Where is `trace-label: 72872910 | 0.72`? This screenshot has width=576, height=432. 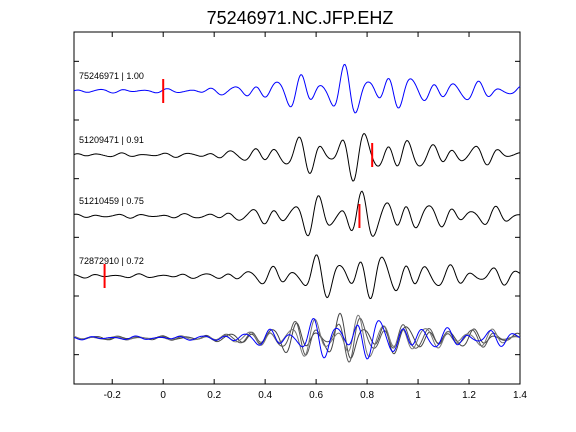
trace-label: 72872910 | 0.72 is located at coordinates (111, 261).